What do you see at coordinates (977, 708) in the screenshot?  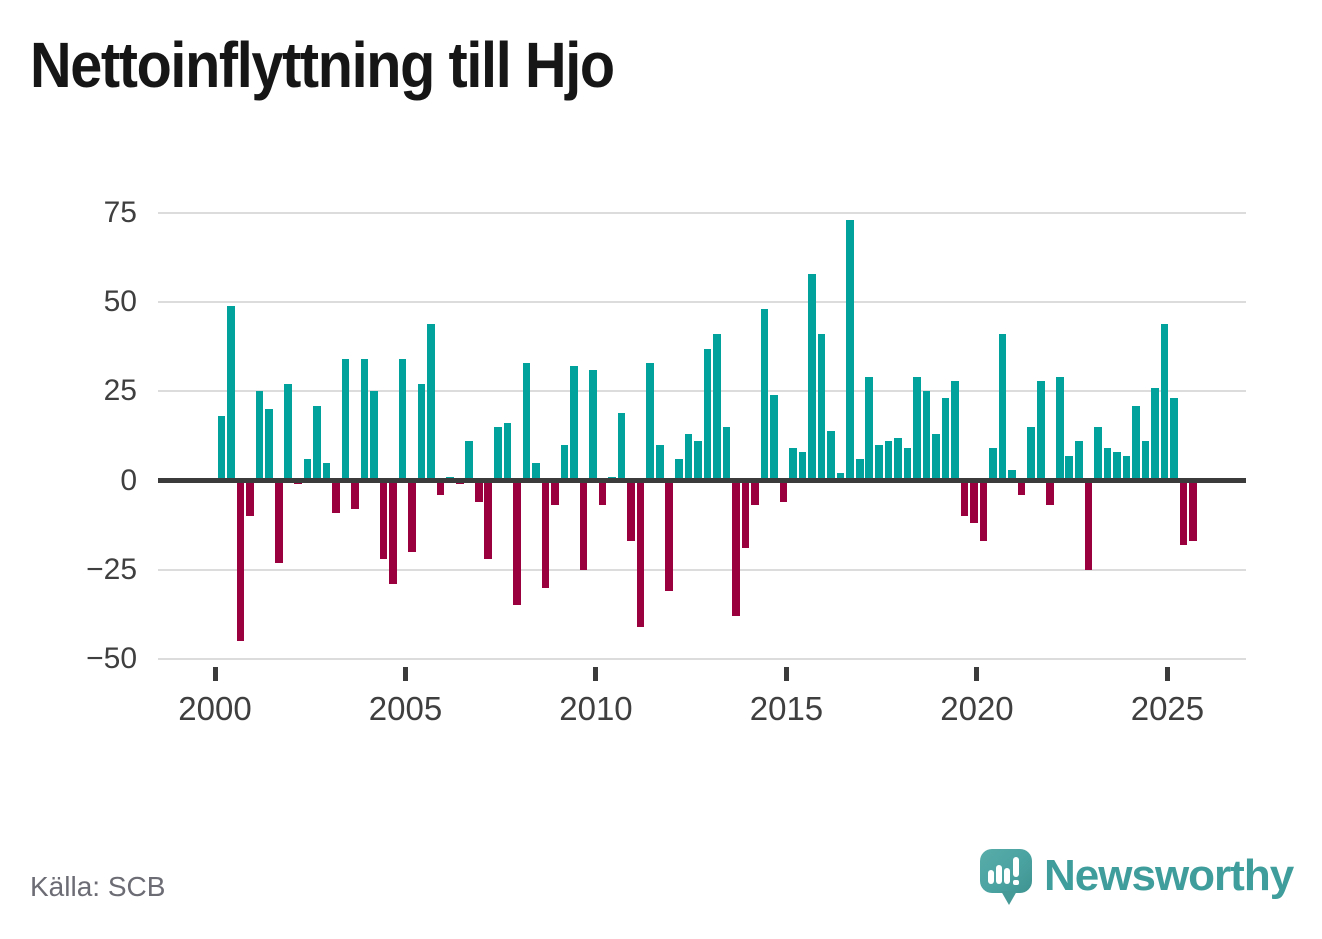 I see `x-axis-tick-label: 2020` at bounding box center [977, 708].